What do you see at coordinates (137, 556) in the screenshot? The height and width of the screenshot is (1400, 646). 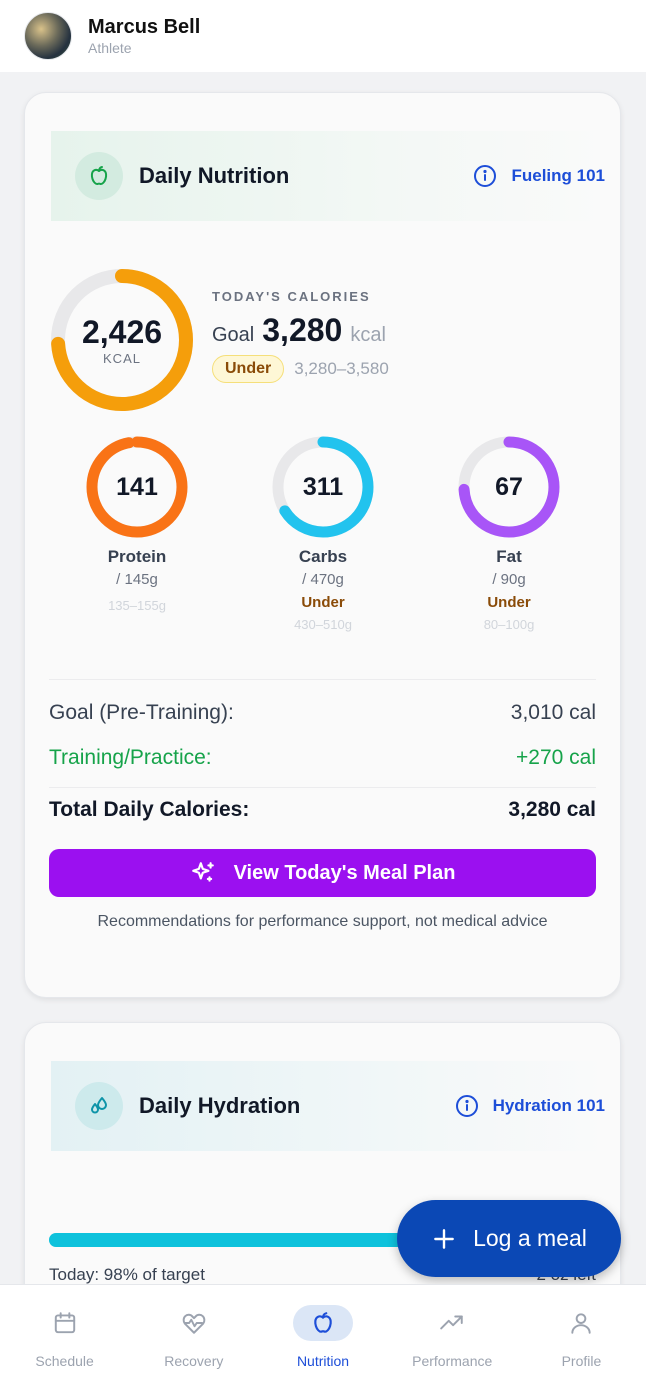 I see `protein-label: Protein` at bounding box center [137, 556].